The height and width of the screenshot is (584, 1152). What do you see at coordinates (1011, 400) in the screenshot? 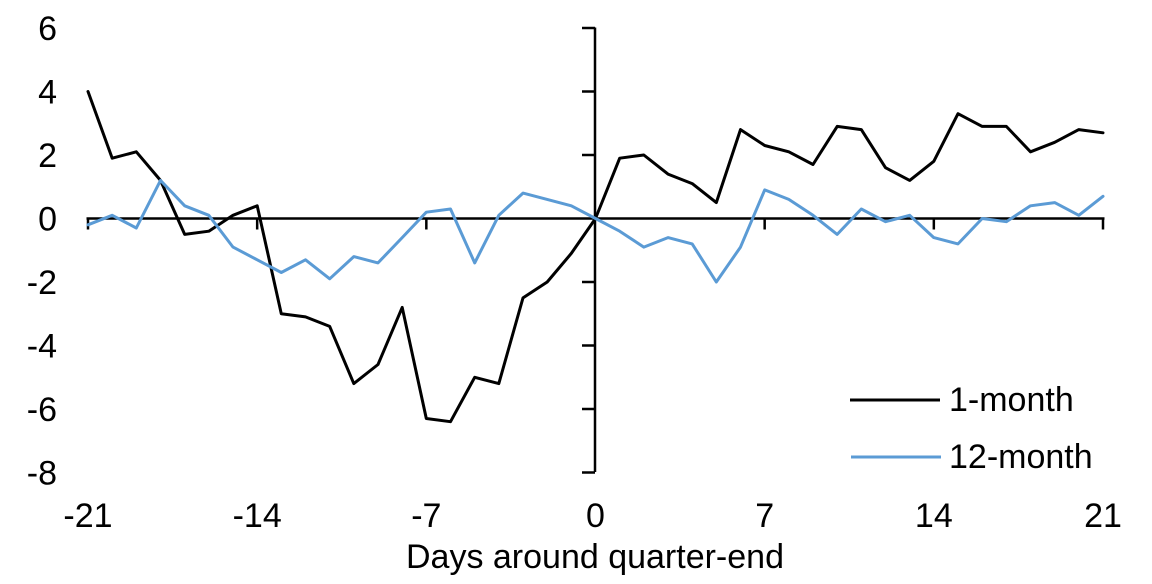
I see `legend-label-1-month: 1-month` at bounding box center [1011, 400].